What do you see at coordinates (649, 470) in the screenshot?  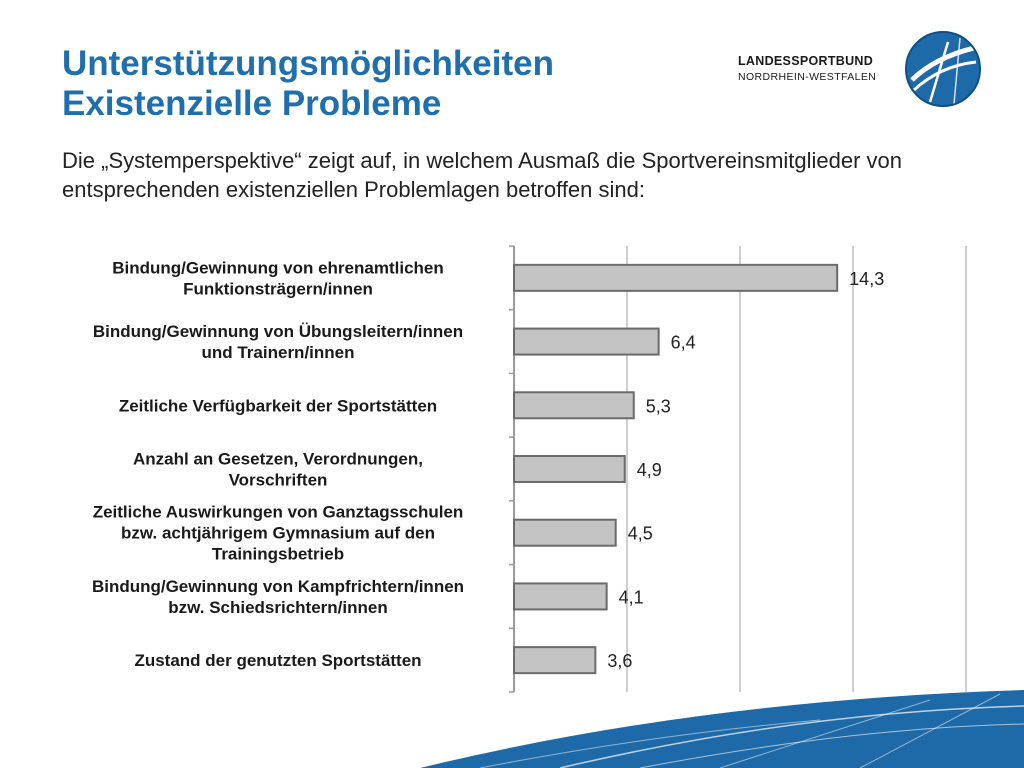 I see `value-label-3: 4,9` at bounding box center [649, 470].